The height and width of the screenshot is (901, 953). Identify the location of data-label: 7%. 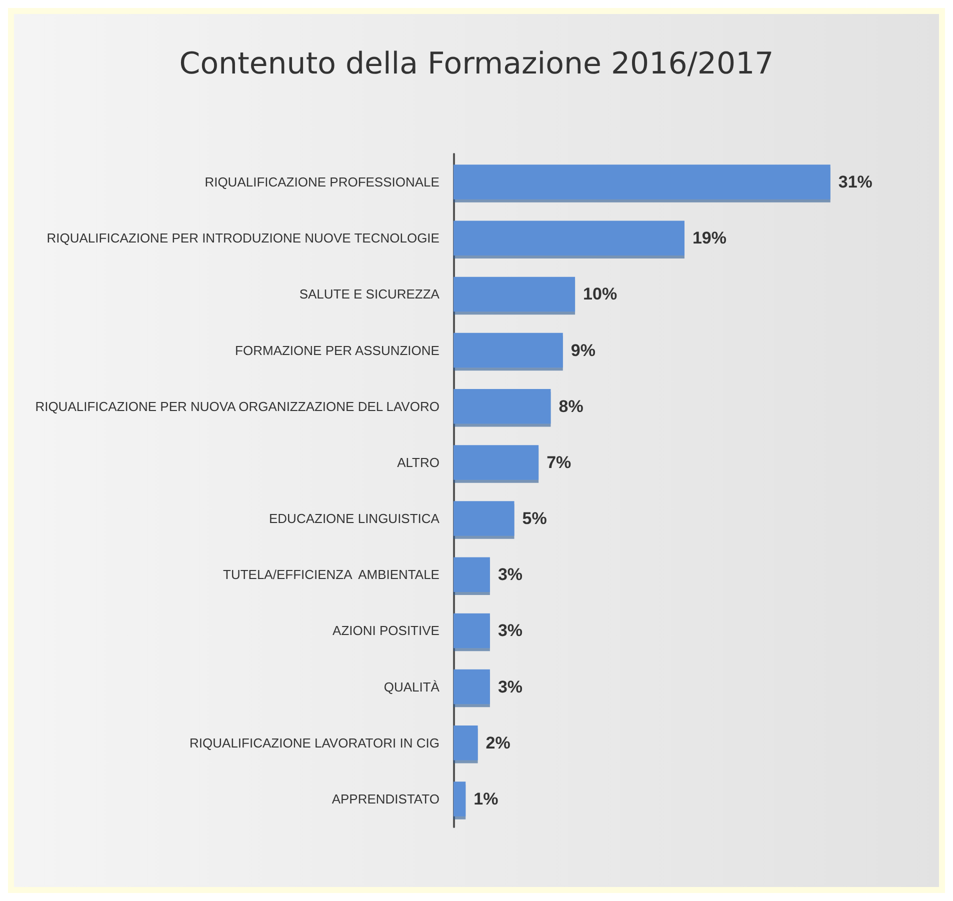
(559, 462).